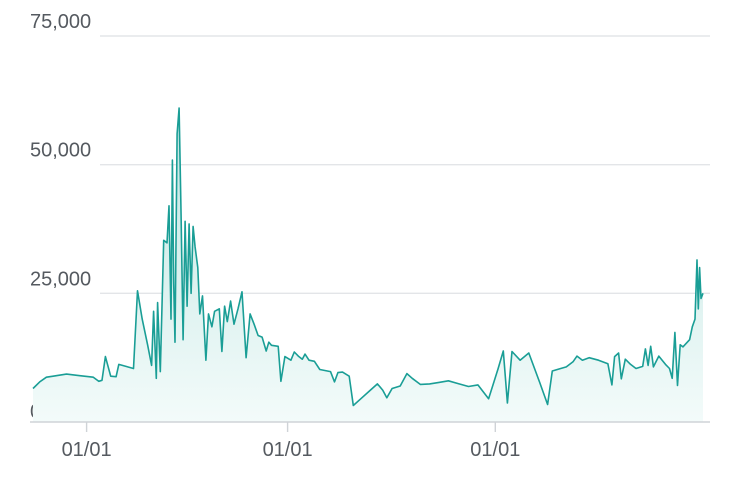 This screenshot has height=488, width=730. What do you see at coordinates (60, 151) in the screenshot?
I see `y-tick-label: 50,000` at bounding box center [60, 151].